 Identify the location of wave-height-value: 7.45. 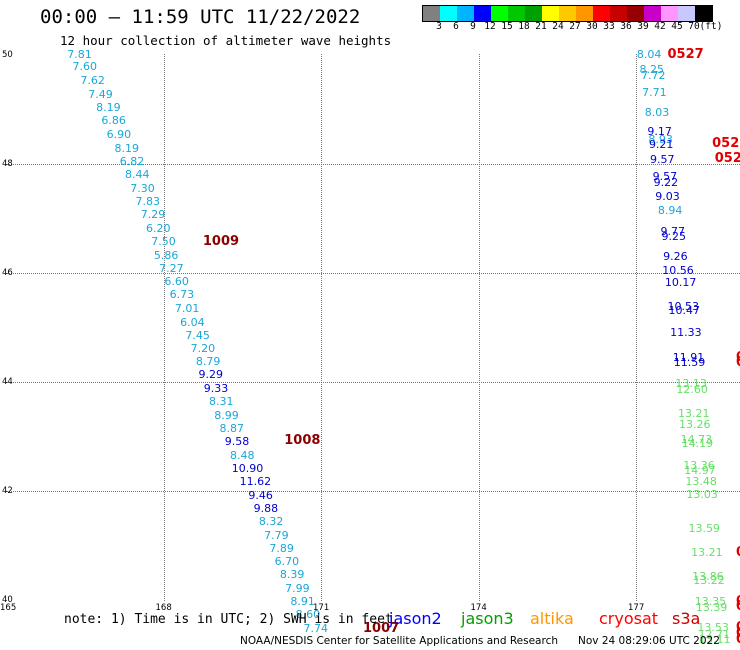
(197, 335).